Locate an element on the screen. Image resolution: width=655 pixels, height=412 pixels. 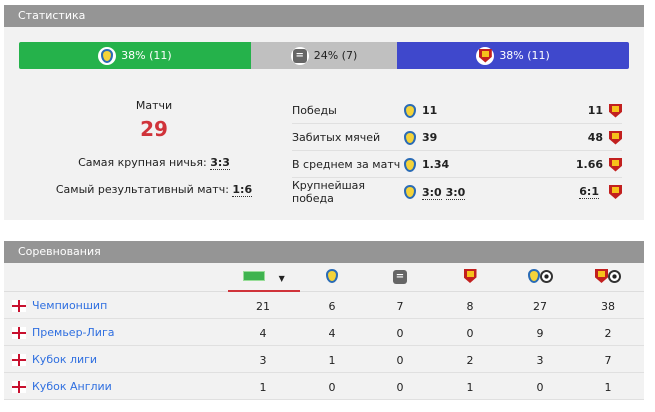
col-leeds-goals is located at coordinates (540, 276).